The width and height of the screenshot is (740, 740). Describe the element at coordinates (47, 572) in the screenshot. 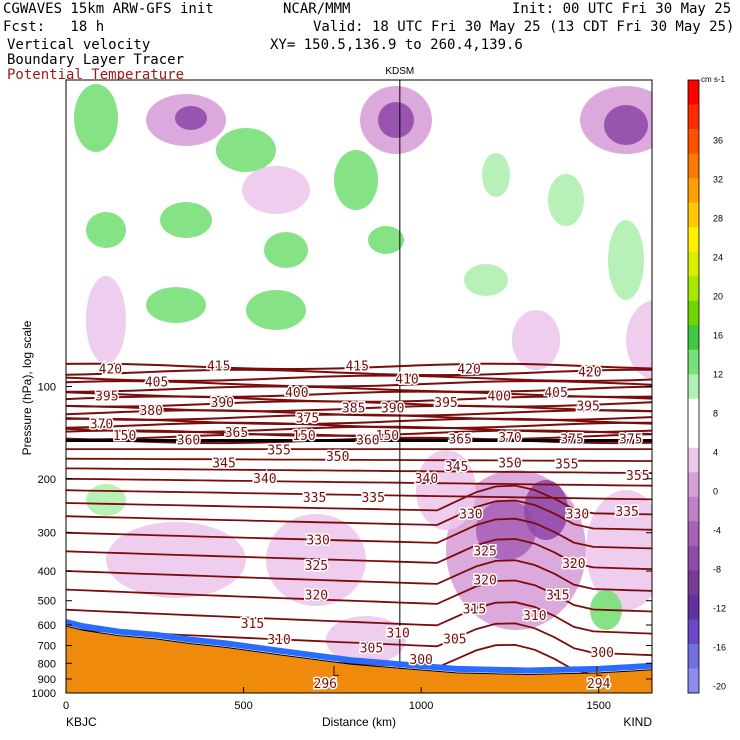

I see `y-tick-label: 400` at that location.